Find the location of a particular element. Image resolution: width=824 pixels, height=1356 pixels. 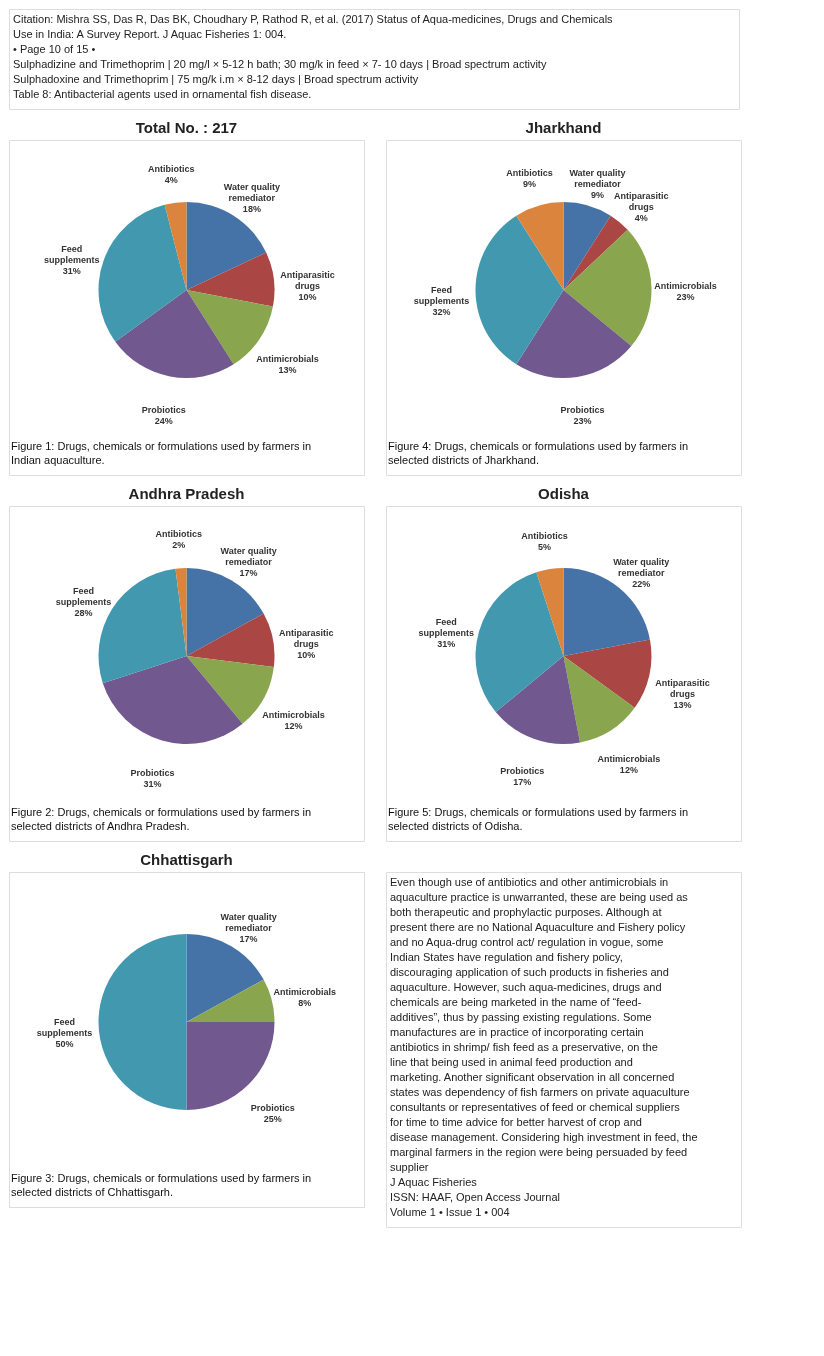

text: Volume 1 • Issue 1 • 004 is located at coordinates (450, 1212).